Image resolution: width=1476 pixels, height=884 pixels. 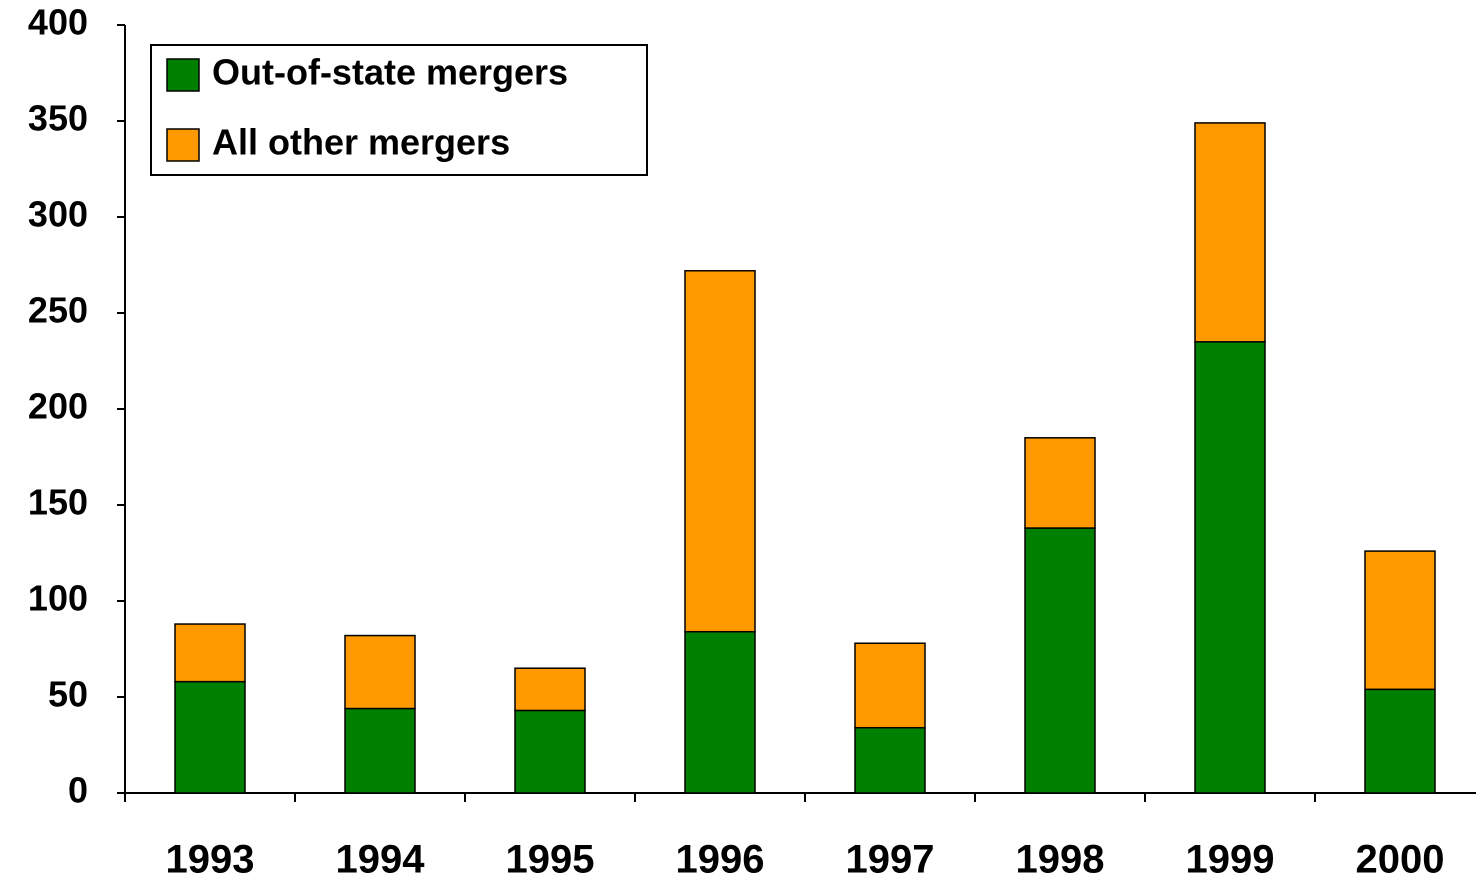 I want to click on y-tick-label: 0, so click(x=78, y=790).